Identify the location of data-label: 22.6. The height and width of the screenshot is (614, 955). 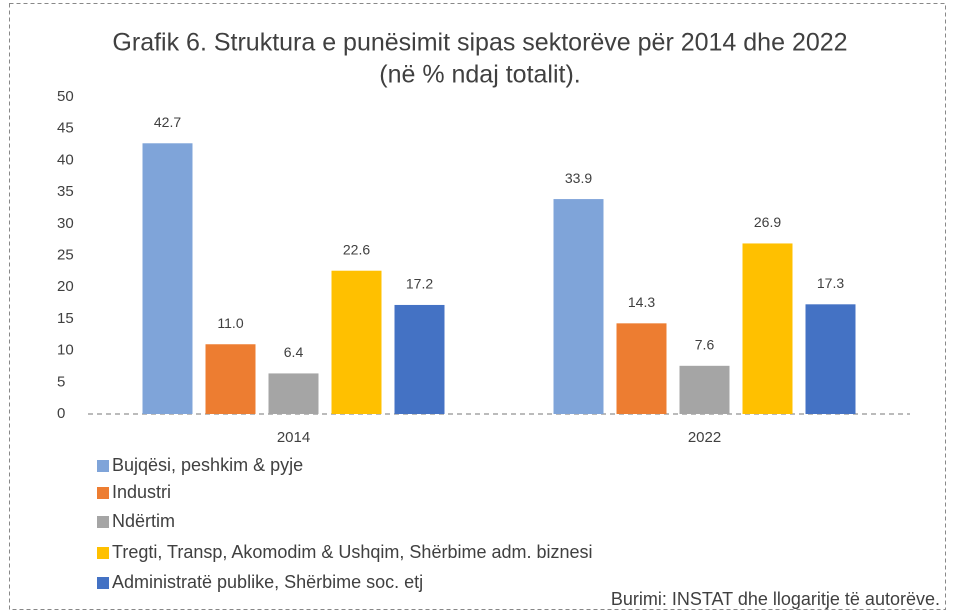
(356, 249).